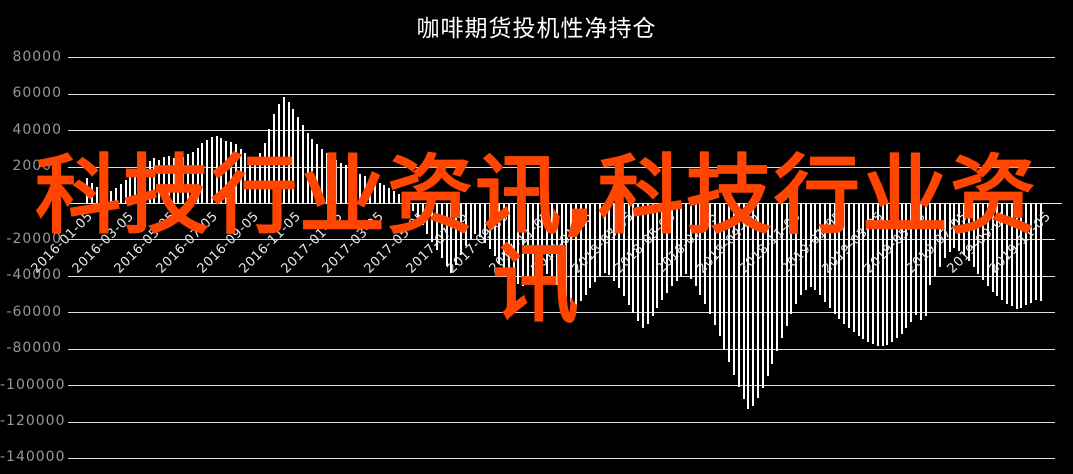  Describe the element at coordinates (536, 29) in the screenshot. I see `chart-title: 咖啡期货投机性净持仓` at that location.